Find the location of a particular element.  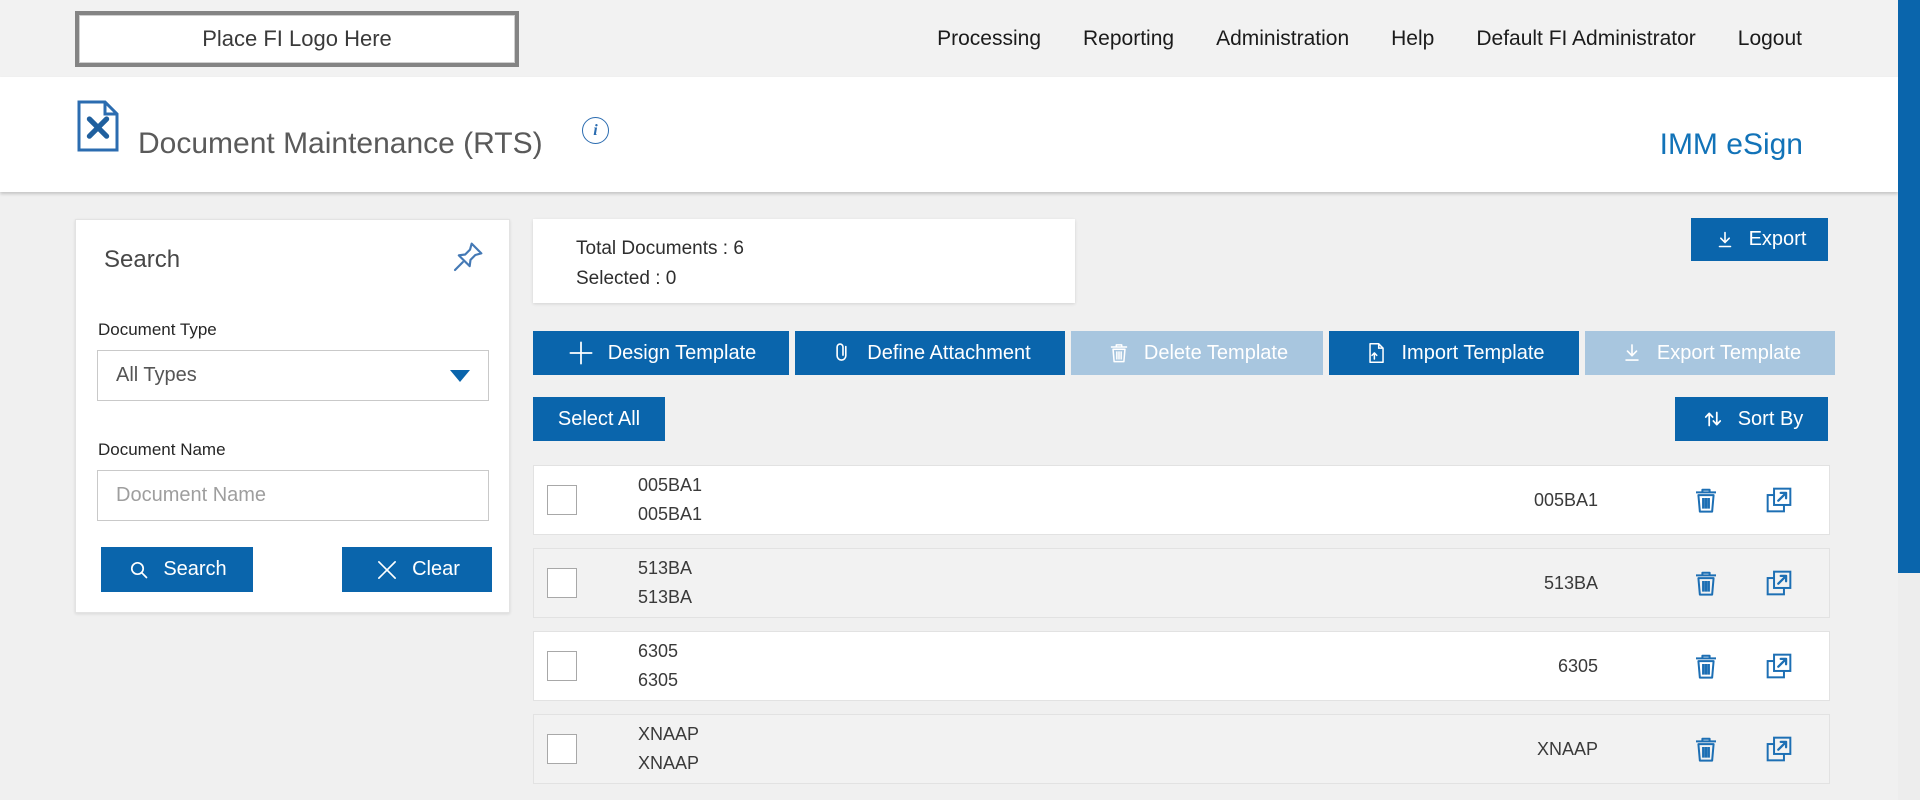

design-template-button: Design Template is located at coordinates (661, 353).